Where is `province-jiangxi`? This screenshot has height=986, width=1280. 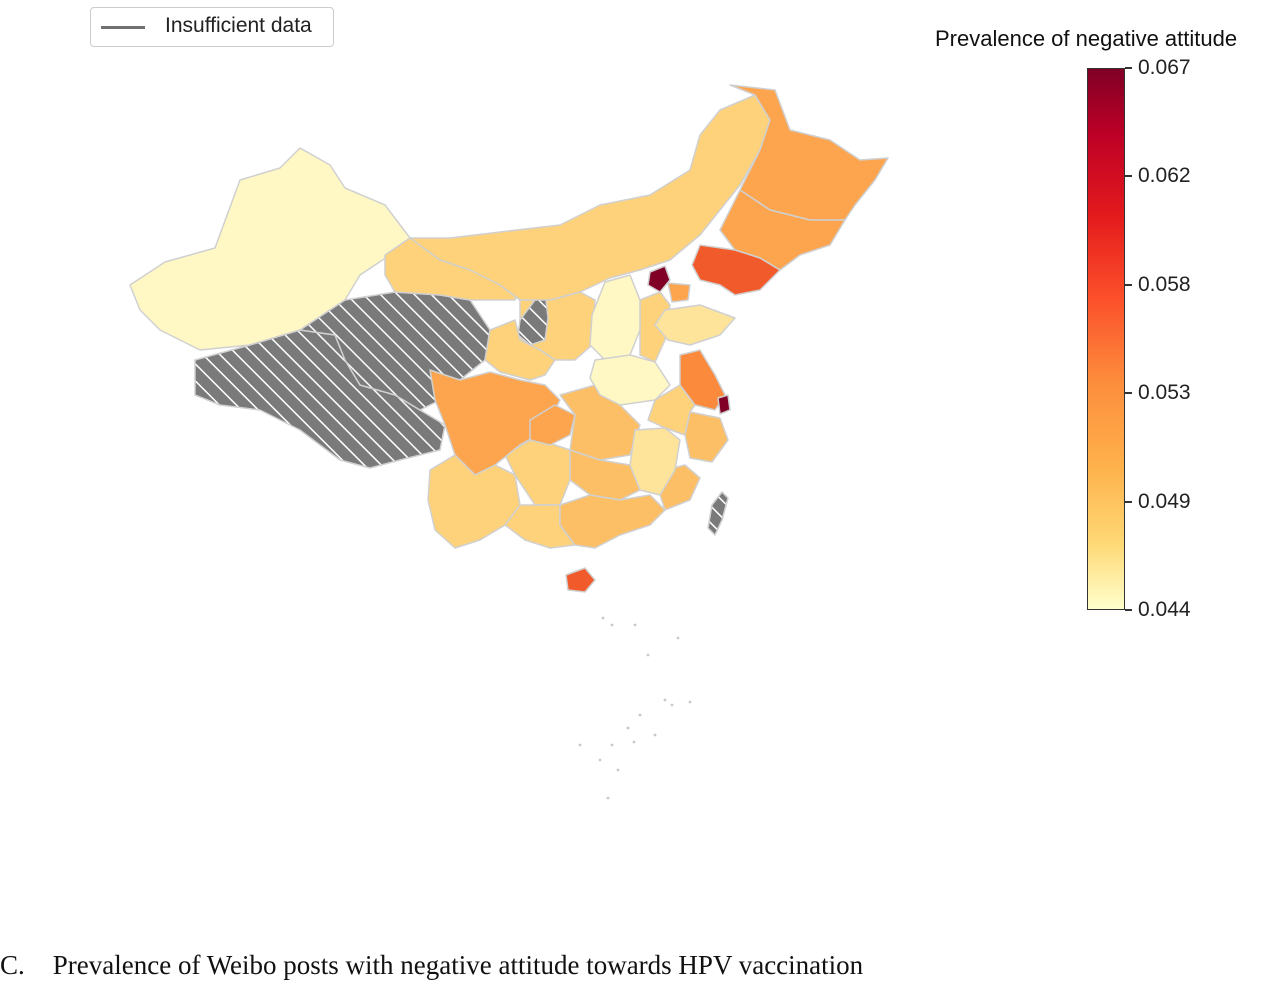 province-jiangxi is located at coordinates (655, 461).